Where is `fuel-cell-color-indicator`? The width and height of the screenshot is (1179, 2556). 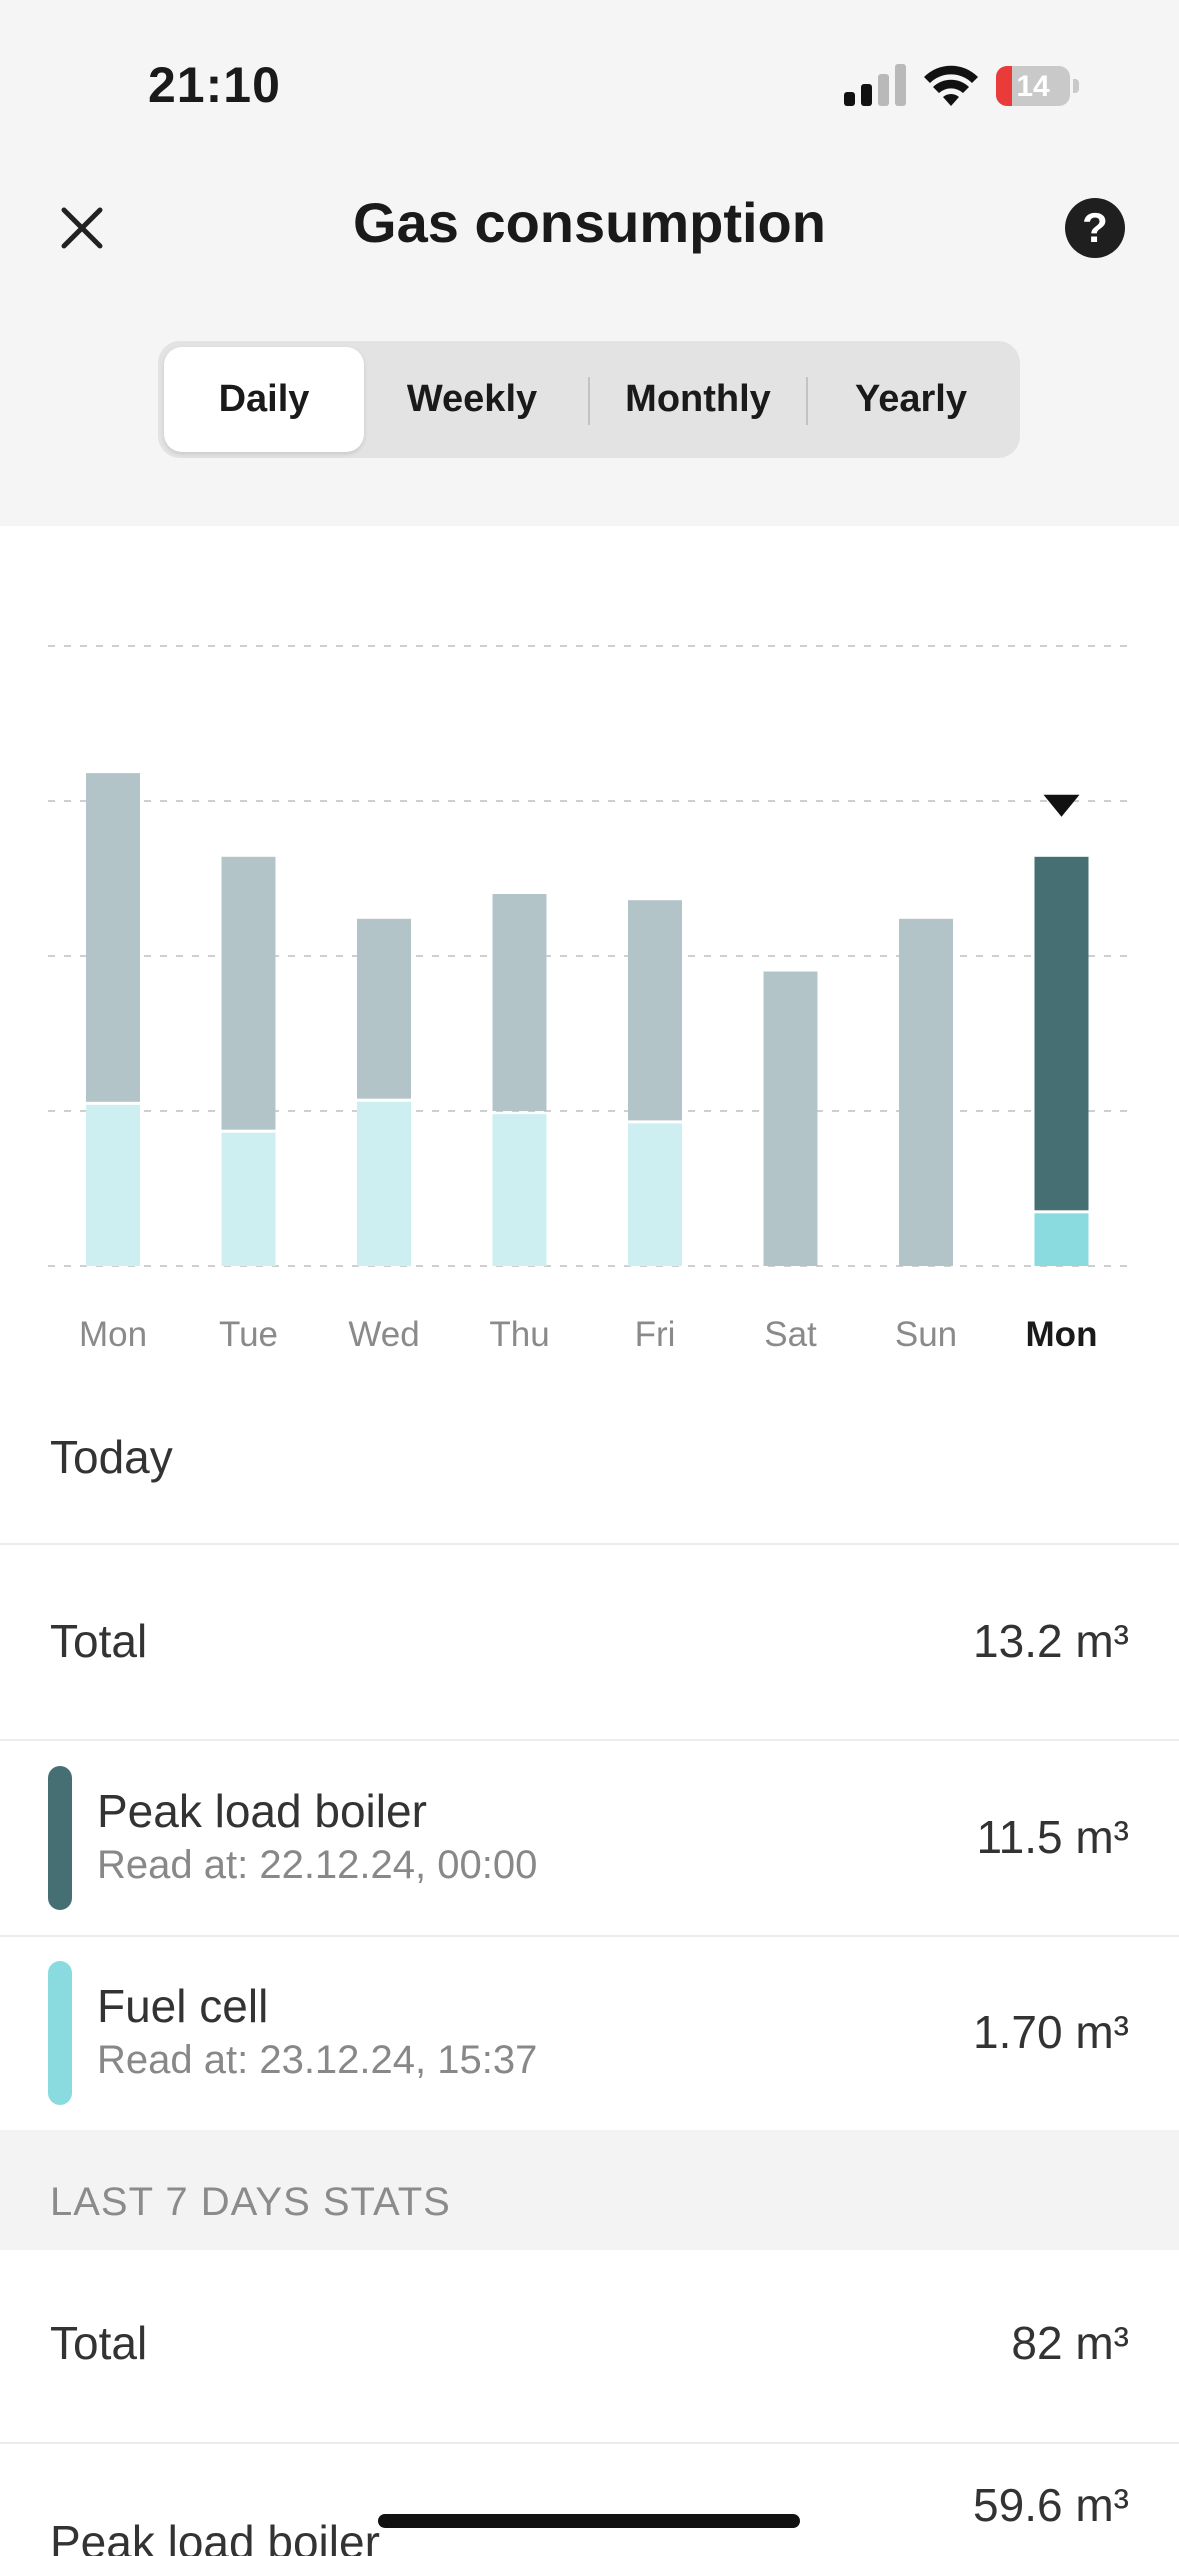
fuel-cell-color-indicator is located at coordinates (60, 2033).